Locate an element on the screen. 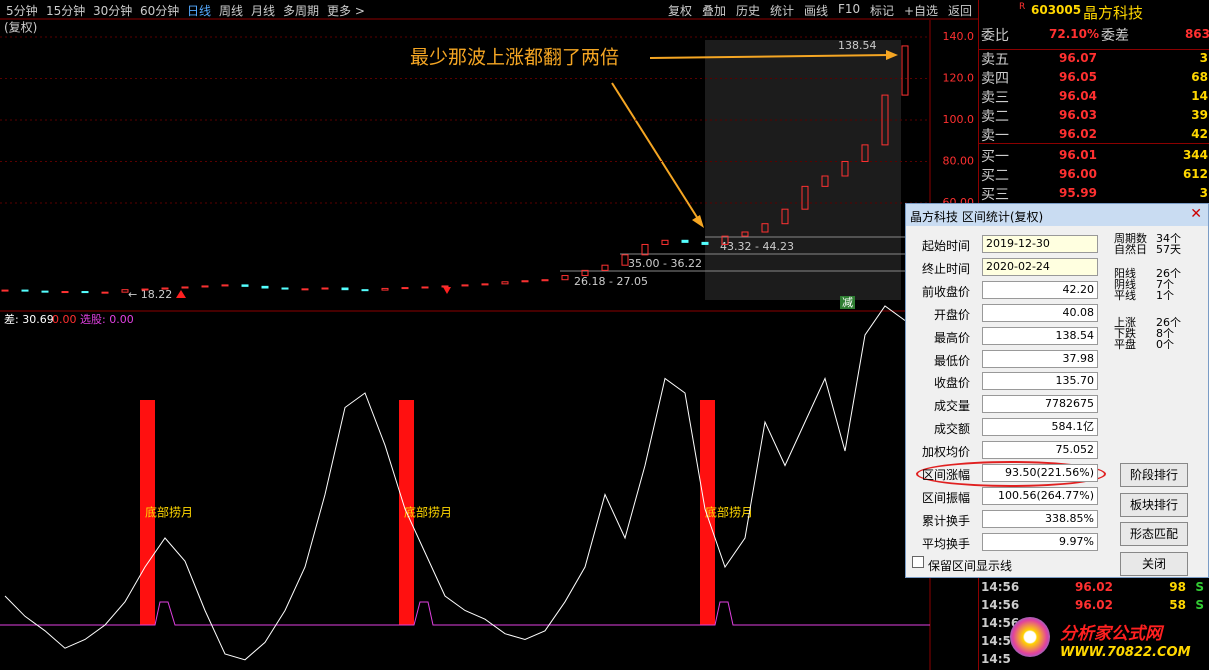 This screenshot has width=1209, height=670. dialog-button: 形态匹配 is located at coordinates (1154, 534).